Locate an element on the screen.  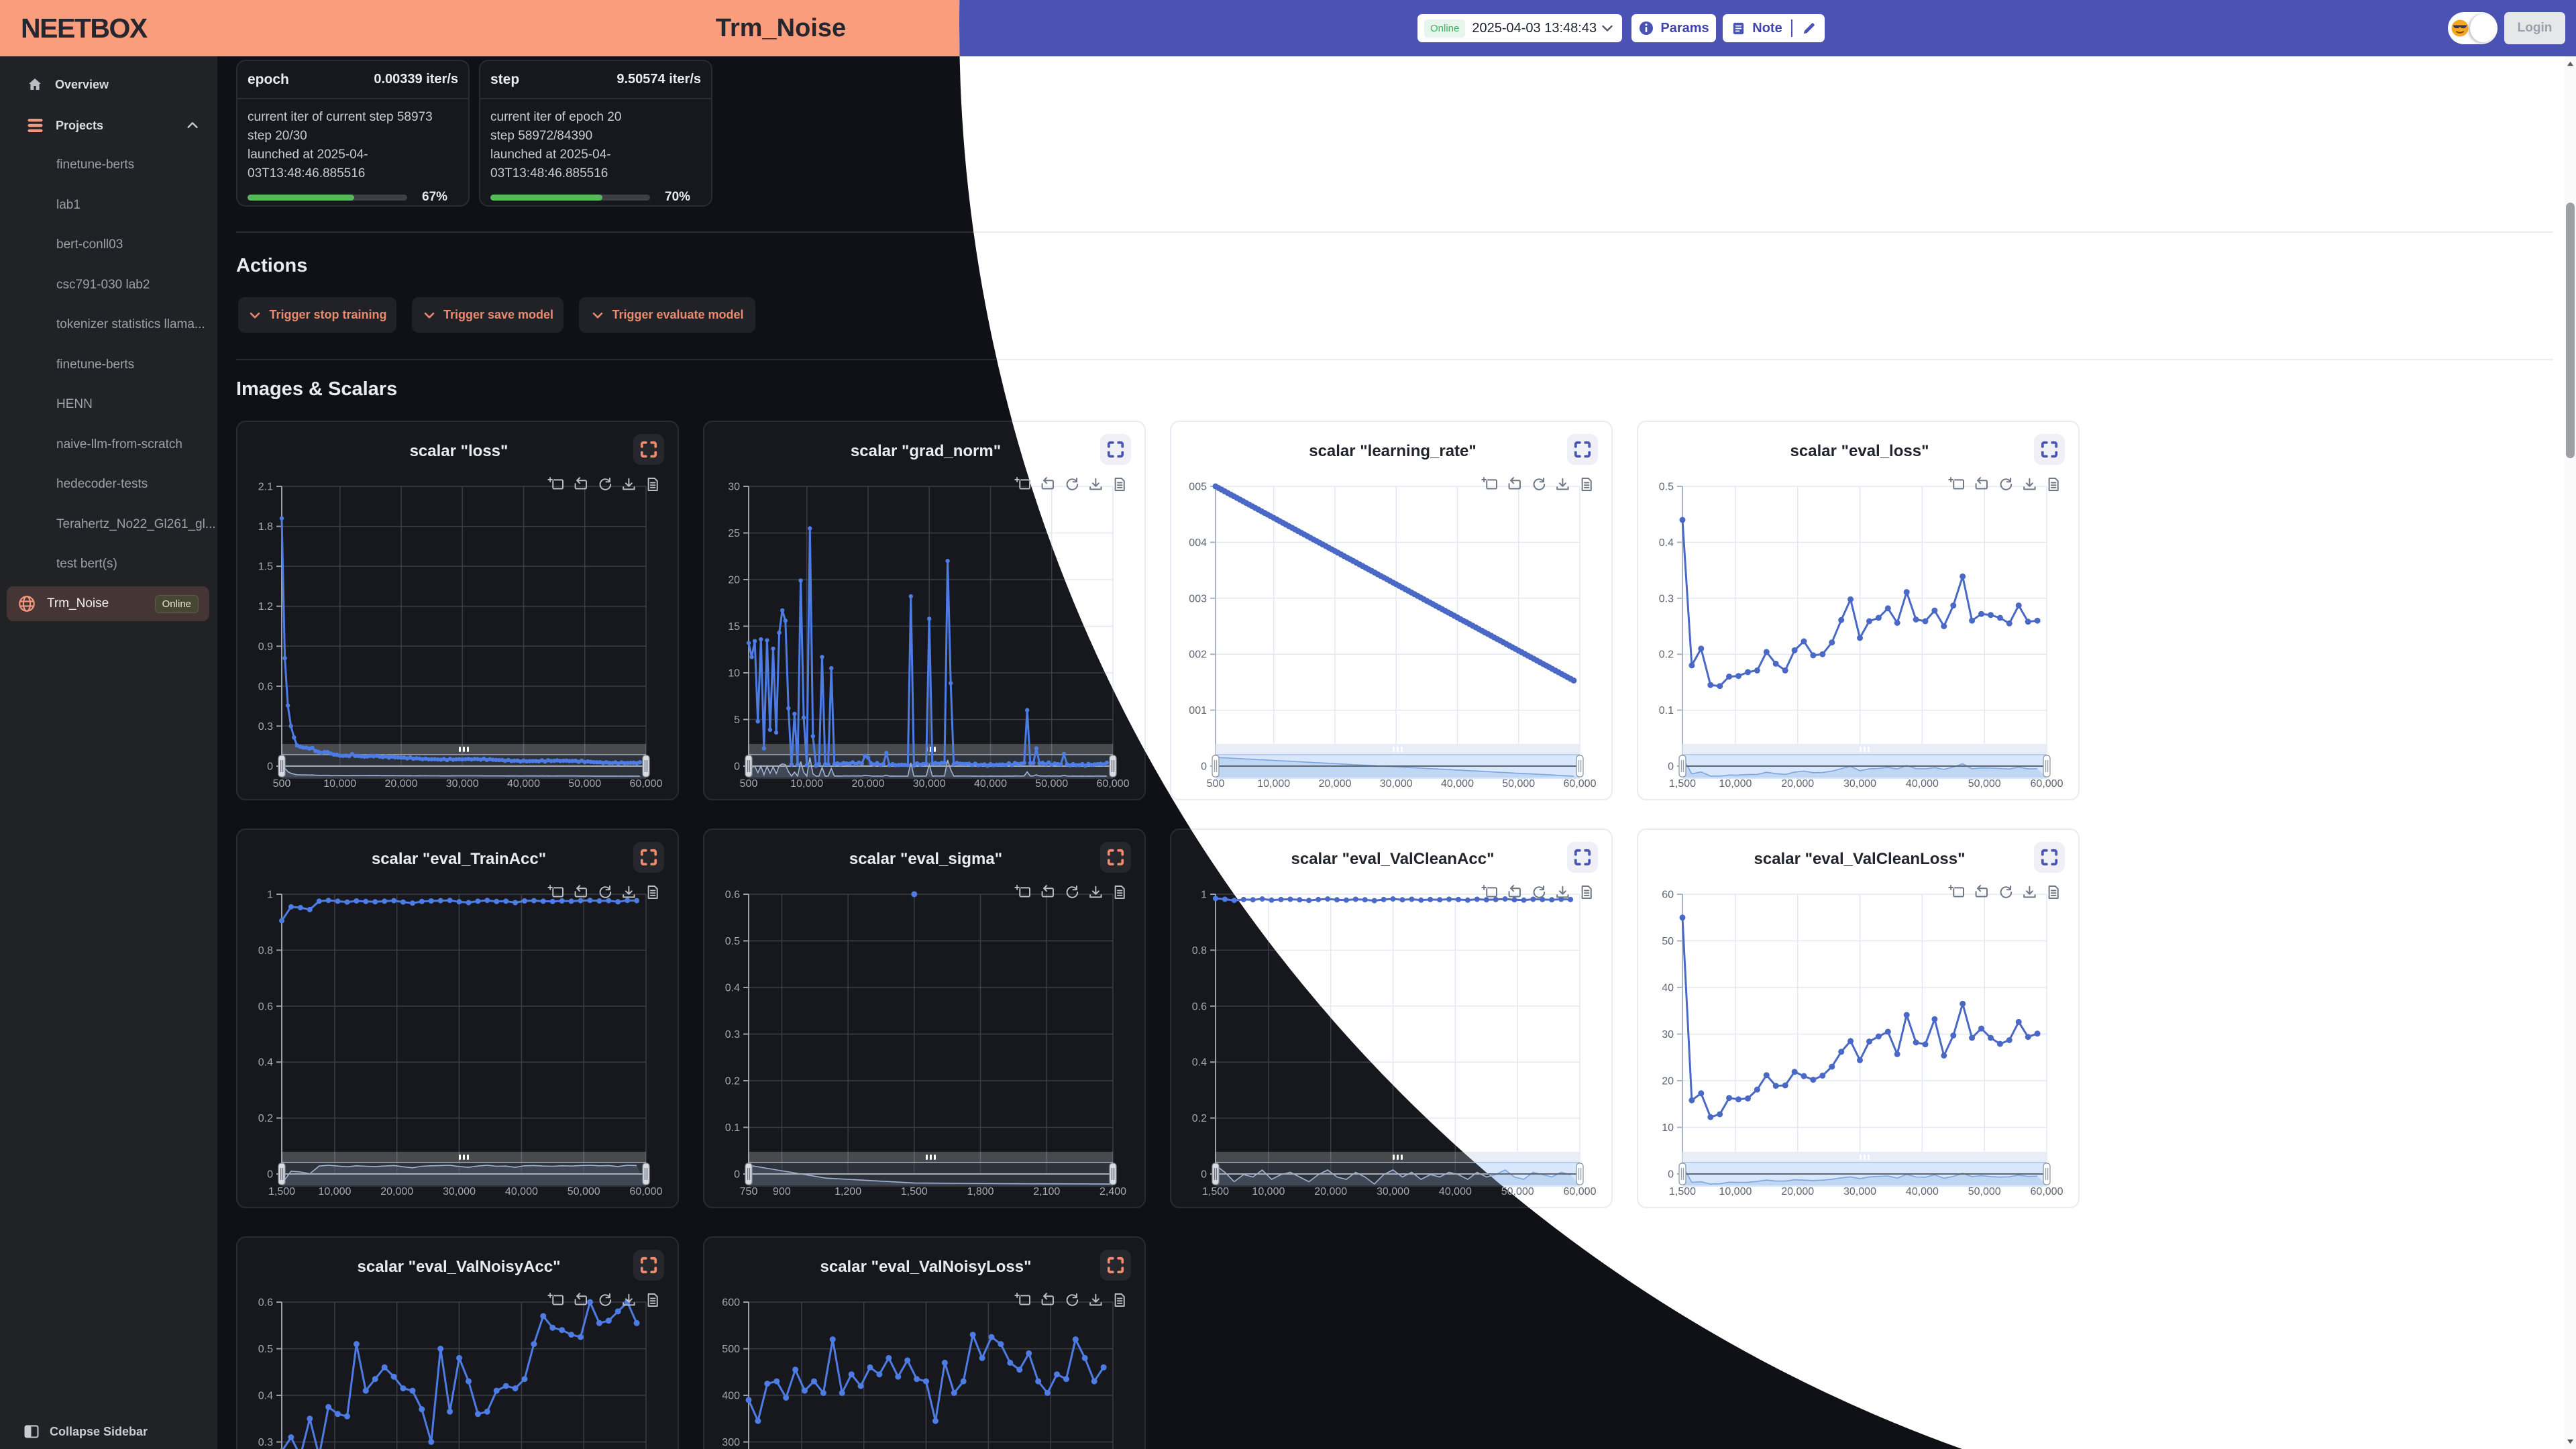
svg-text: 2,400 is located at coordinates (1112, 1191).